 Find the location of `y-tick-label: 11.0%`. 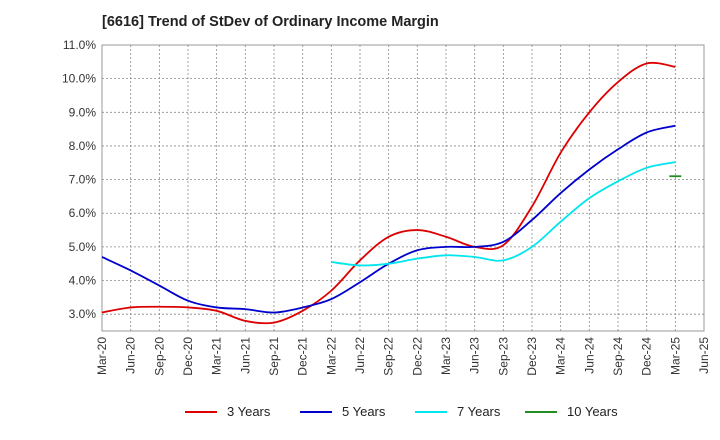

y-tick-label: 11.0% is located at coordinates (79, 45).